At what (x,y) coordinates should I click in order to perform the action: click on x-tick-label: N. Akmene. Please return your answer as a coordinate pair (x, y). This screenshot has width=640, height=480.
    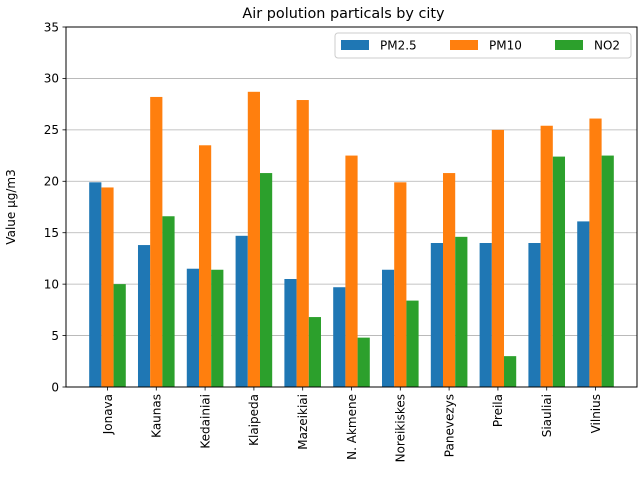
    Looking at the image, I should click on (352, 427).